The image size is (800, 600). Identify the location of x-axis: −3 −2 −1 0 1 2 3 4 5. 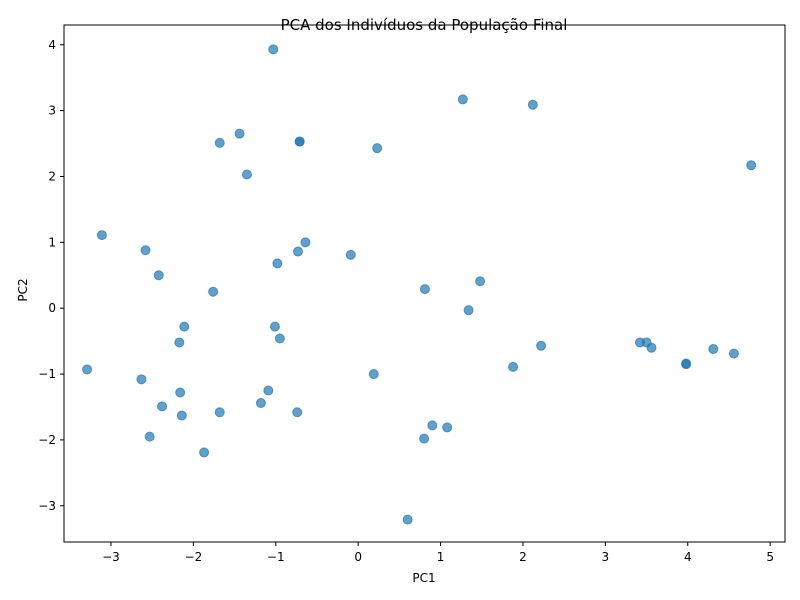
(438, 553).